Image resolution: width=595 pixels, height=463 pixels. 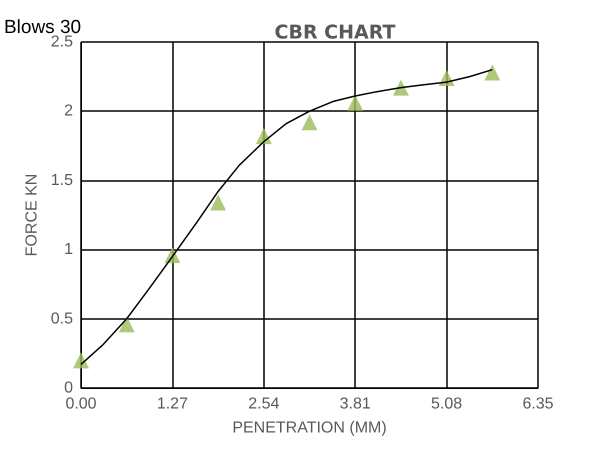 What do you see at coordinates (309, 428) in the screenshot?
I see `x-axis-title: PENETRATION (MM)` at bounding box center [309, 428].